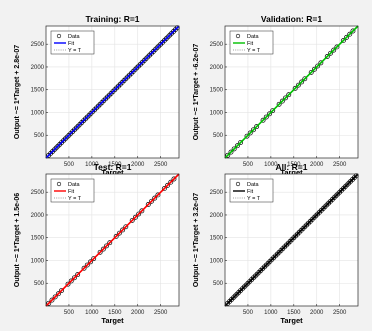  I want to click on y-axis-label: Output ~= 1*Target + 1.5e-06, so click(17, 240).